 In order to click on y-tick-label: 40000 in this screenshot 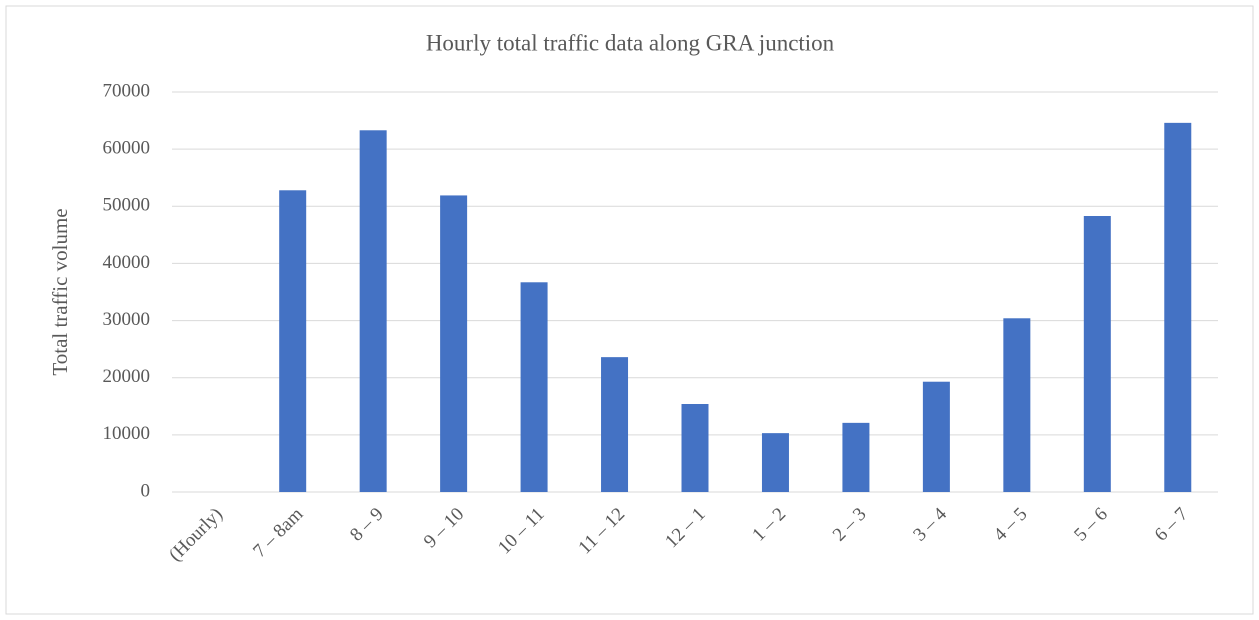, I will do `click(127, 262)`.